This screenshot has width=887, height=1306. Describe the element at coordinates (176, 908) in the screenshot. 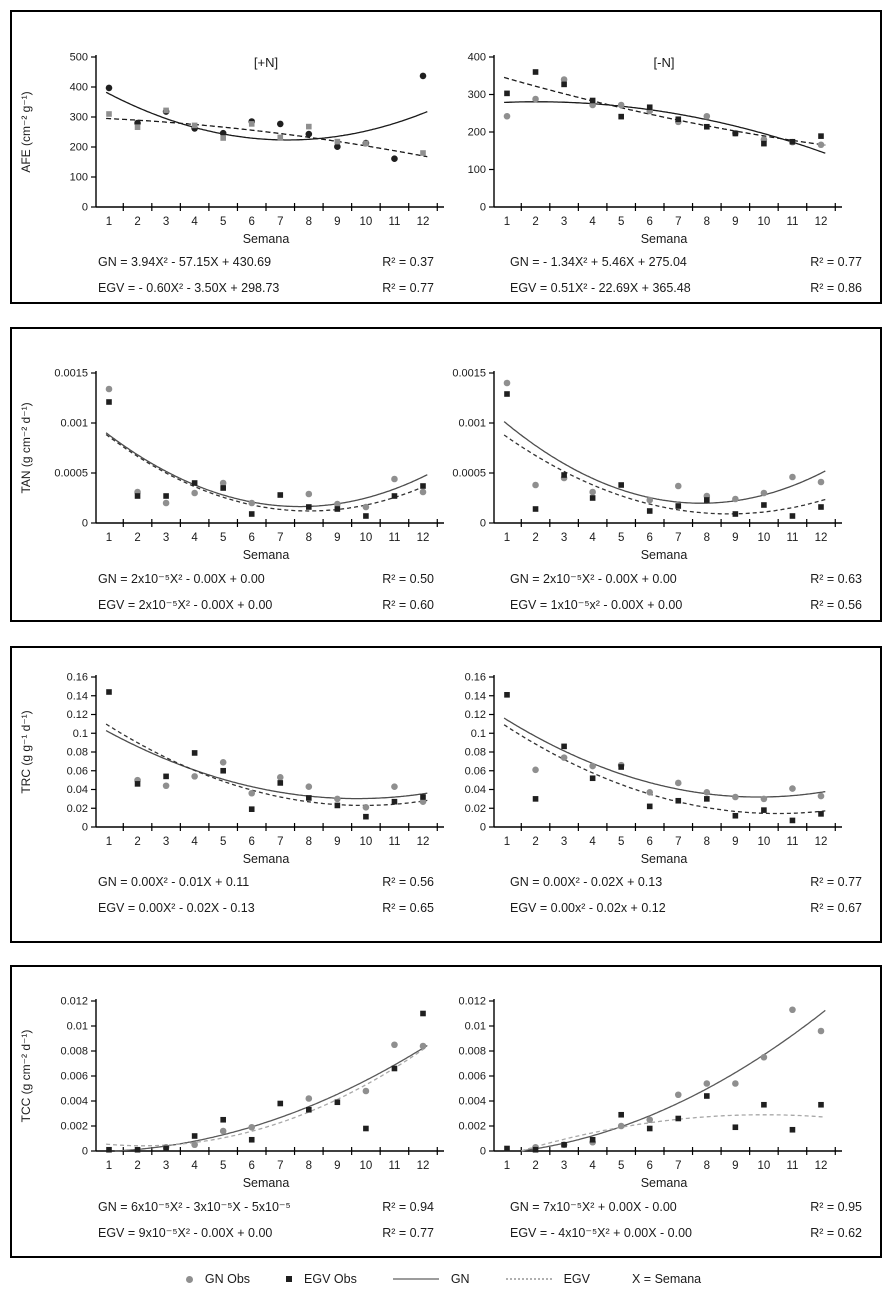

I see `egv-equation: EGV = 0.00X² - 0.02X - 0.13` at that location.